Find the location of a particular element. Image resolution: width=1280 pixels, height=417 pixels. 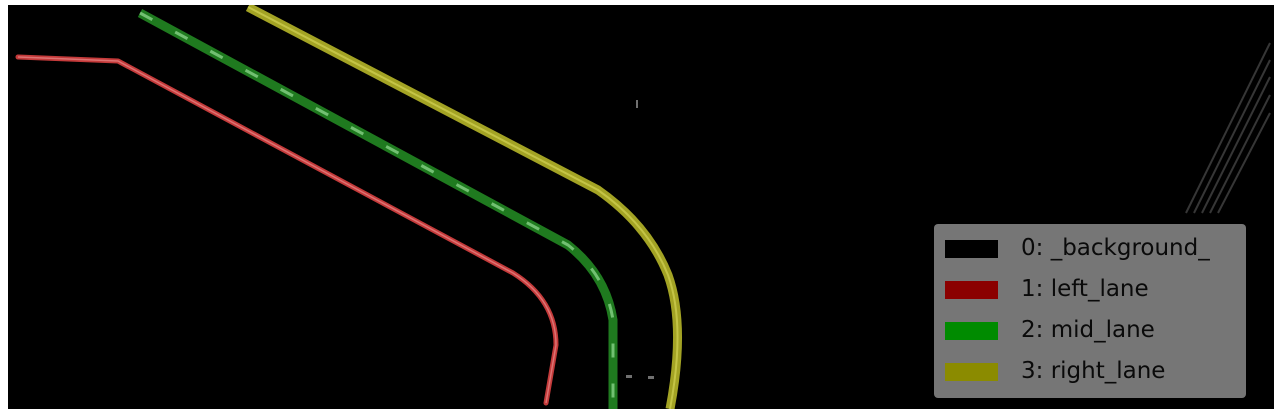

legend-swatch-background is located at coordinates (971, 249).